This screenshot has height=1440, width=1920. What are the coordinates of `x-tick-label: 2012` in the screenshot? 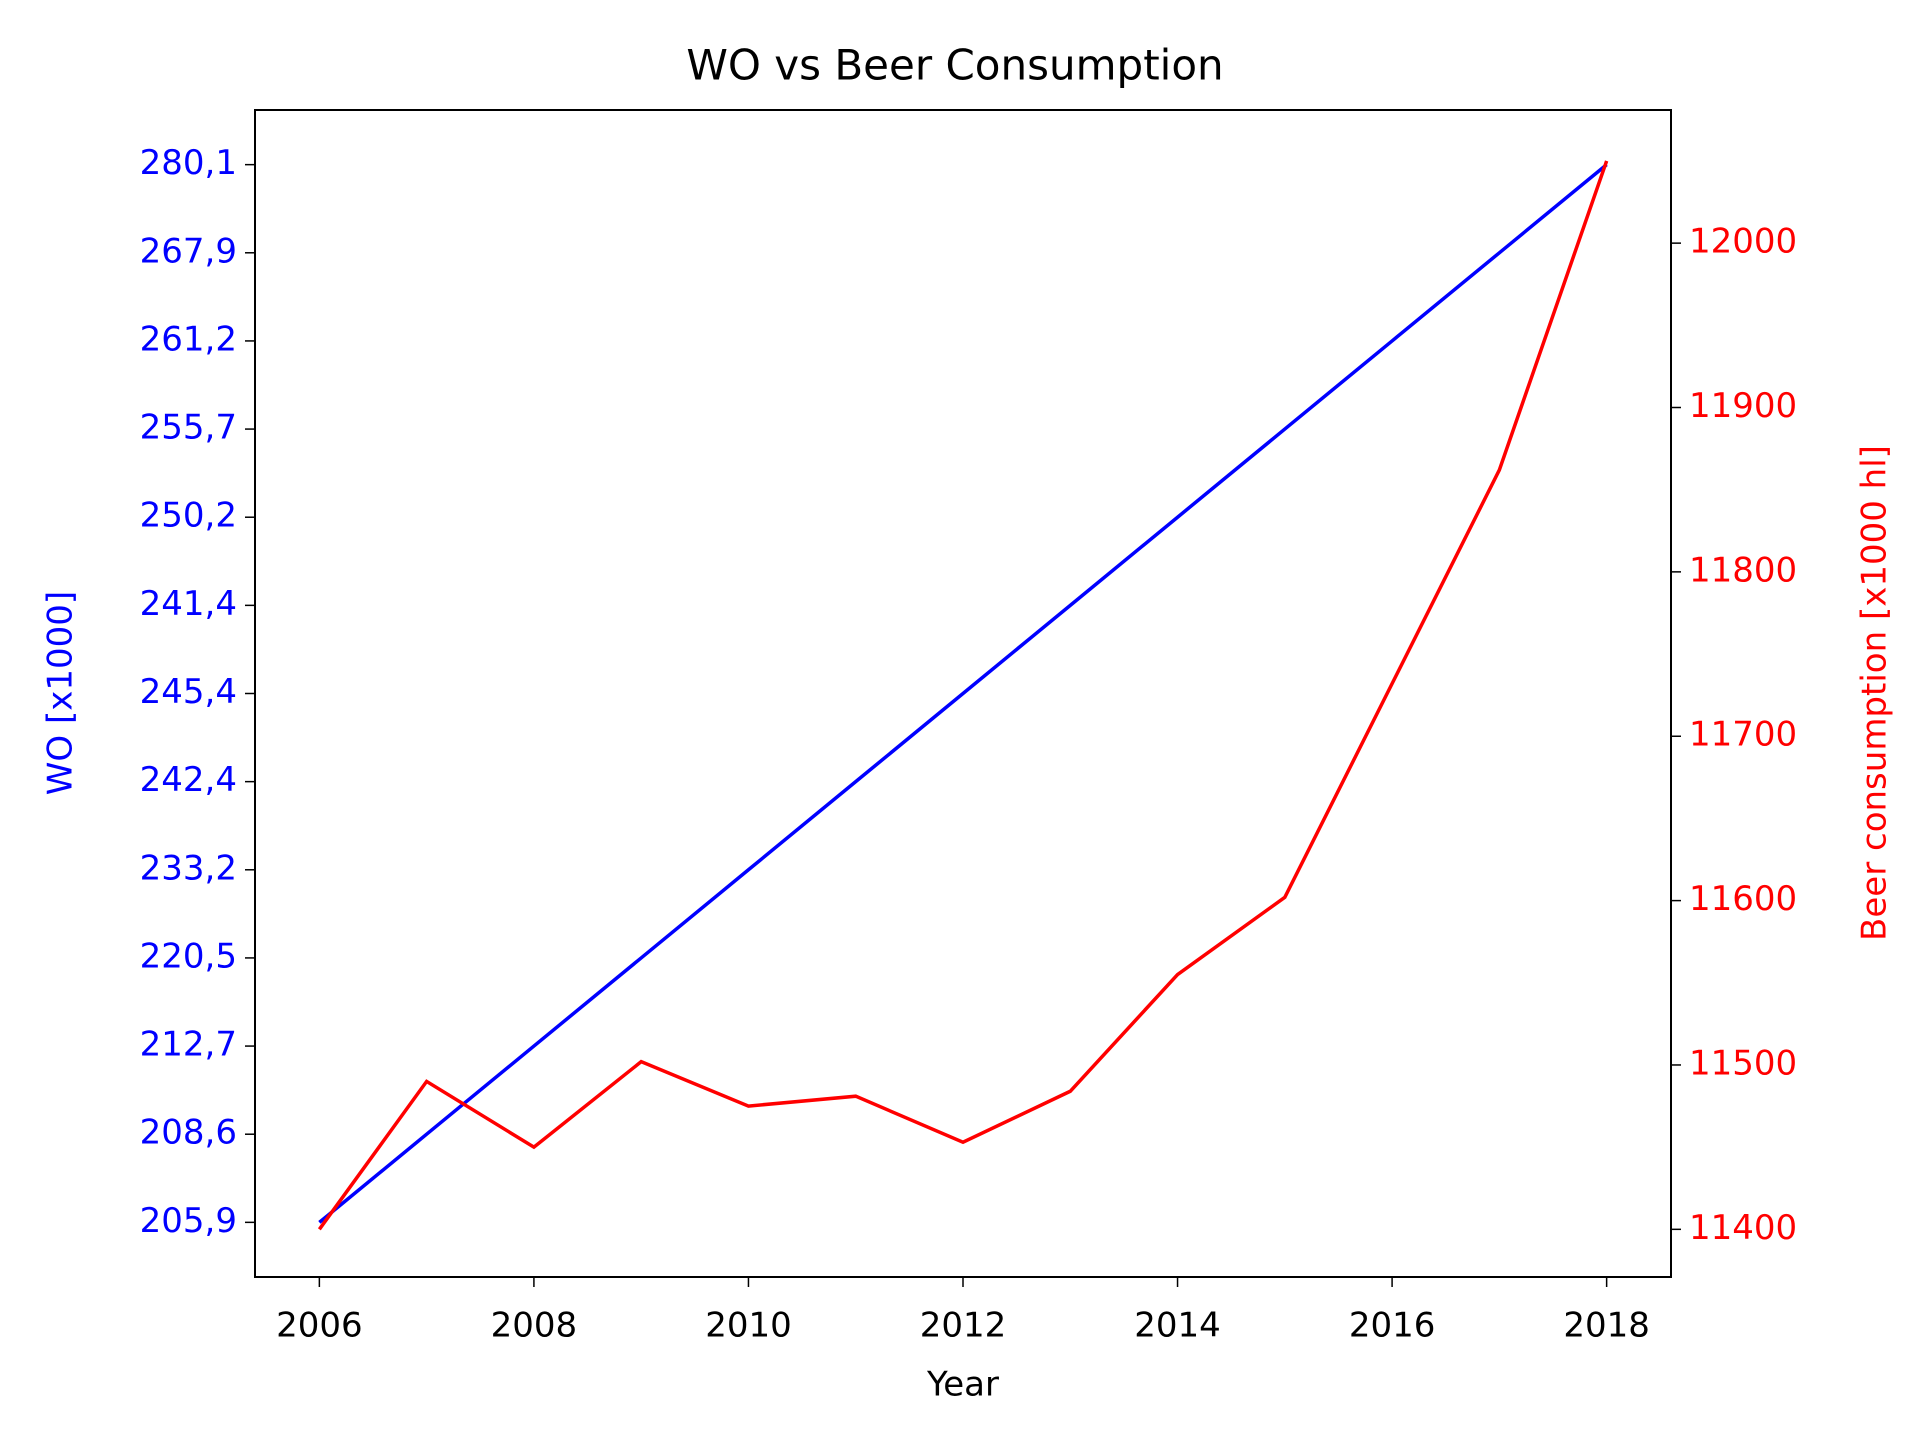 It's located at (963, 1326).